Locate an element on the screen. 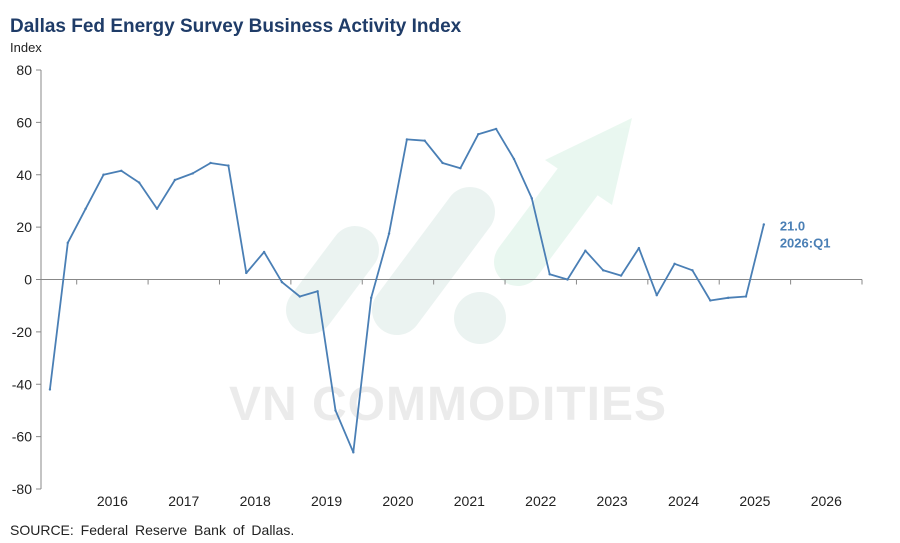 The image size is (900, 543). y-axis-unit-label: Index is located at coordinates (26, 47).